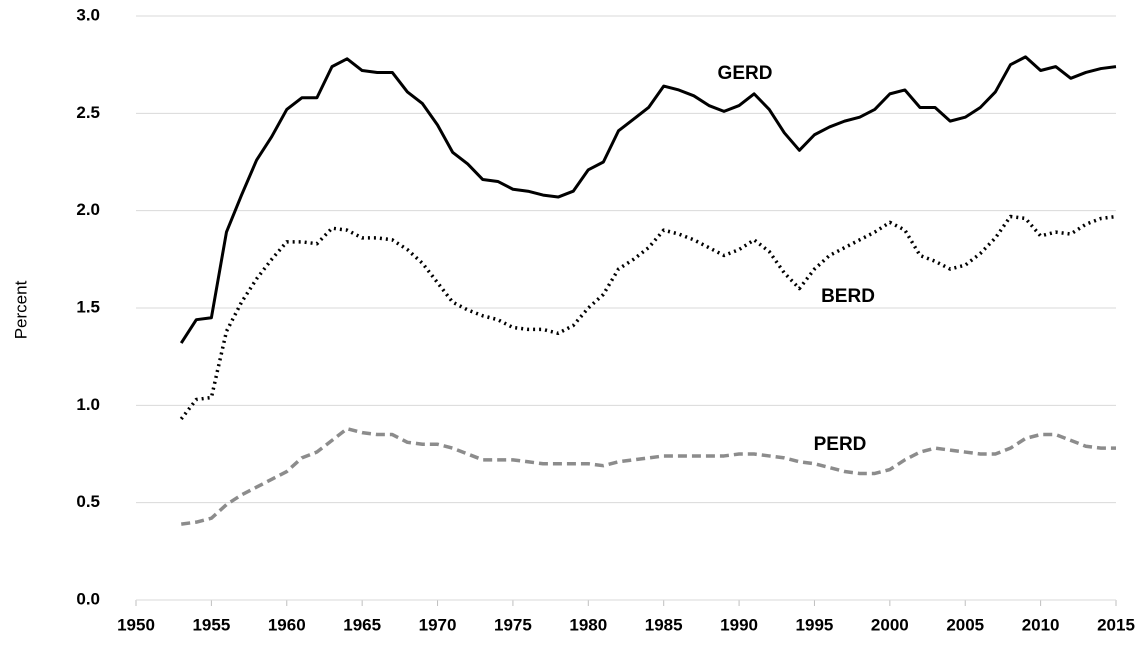 The image size is (1142, 645). Describe the element at coordinates (1041, 624) in the screenshot. I see `x-tick-label: 2010` at that location.